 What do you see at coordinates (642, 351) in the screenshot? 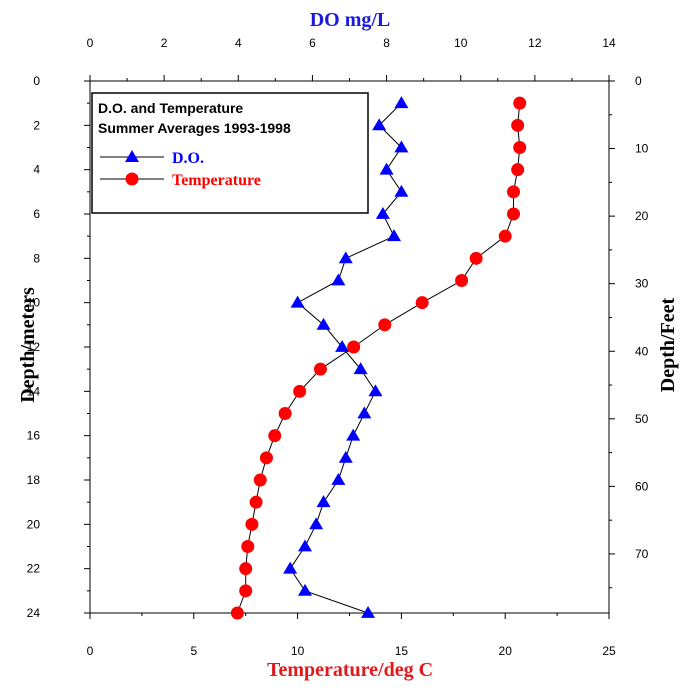
I see `right-axis-tick-label: 40` at bounding box center [642, 351].